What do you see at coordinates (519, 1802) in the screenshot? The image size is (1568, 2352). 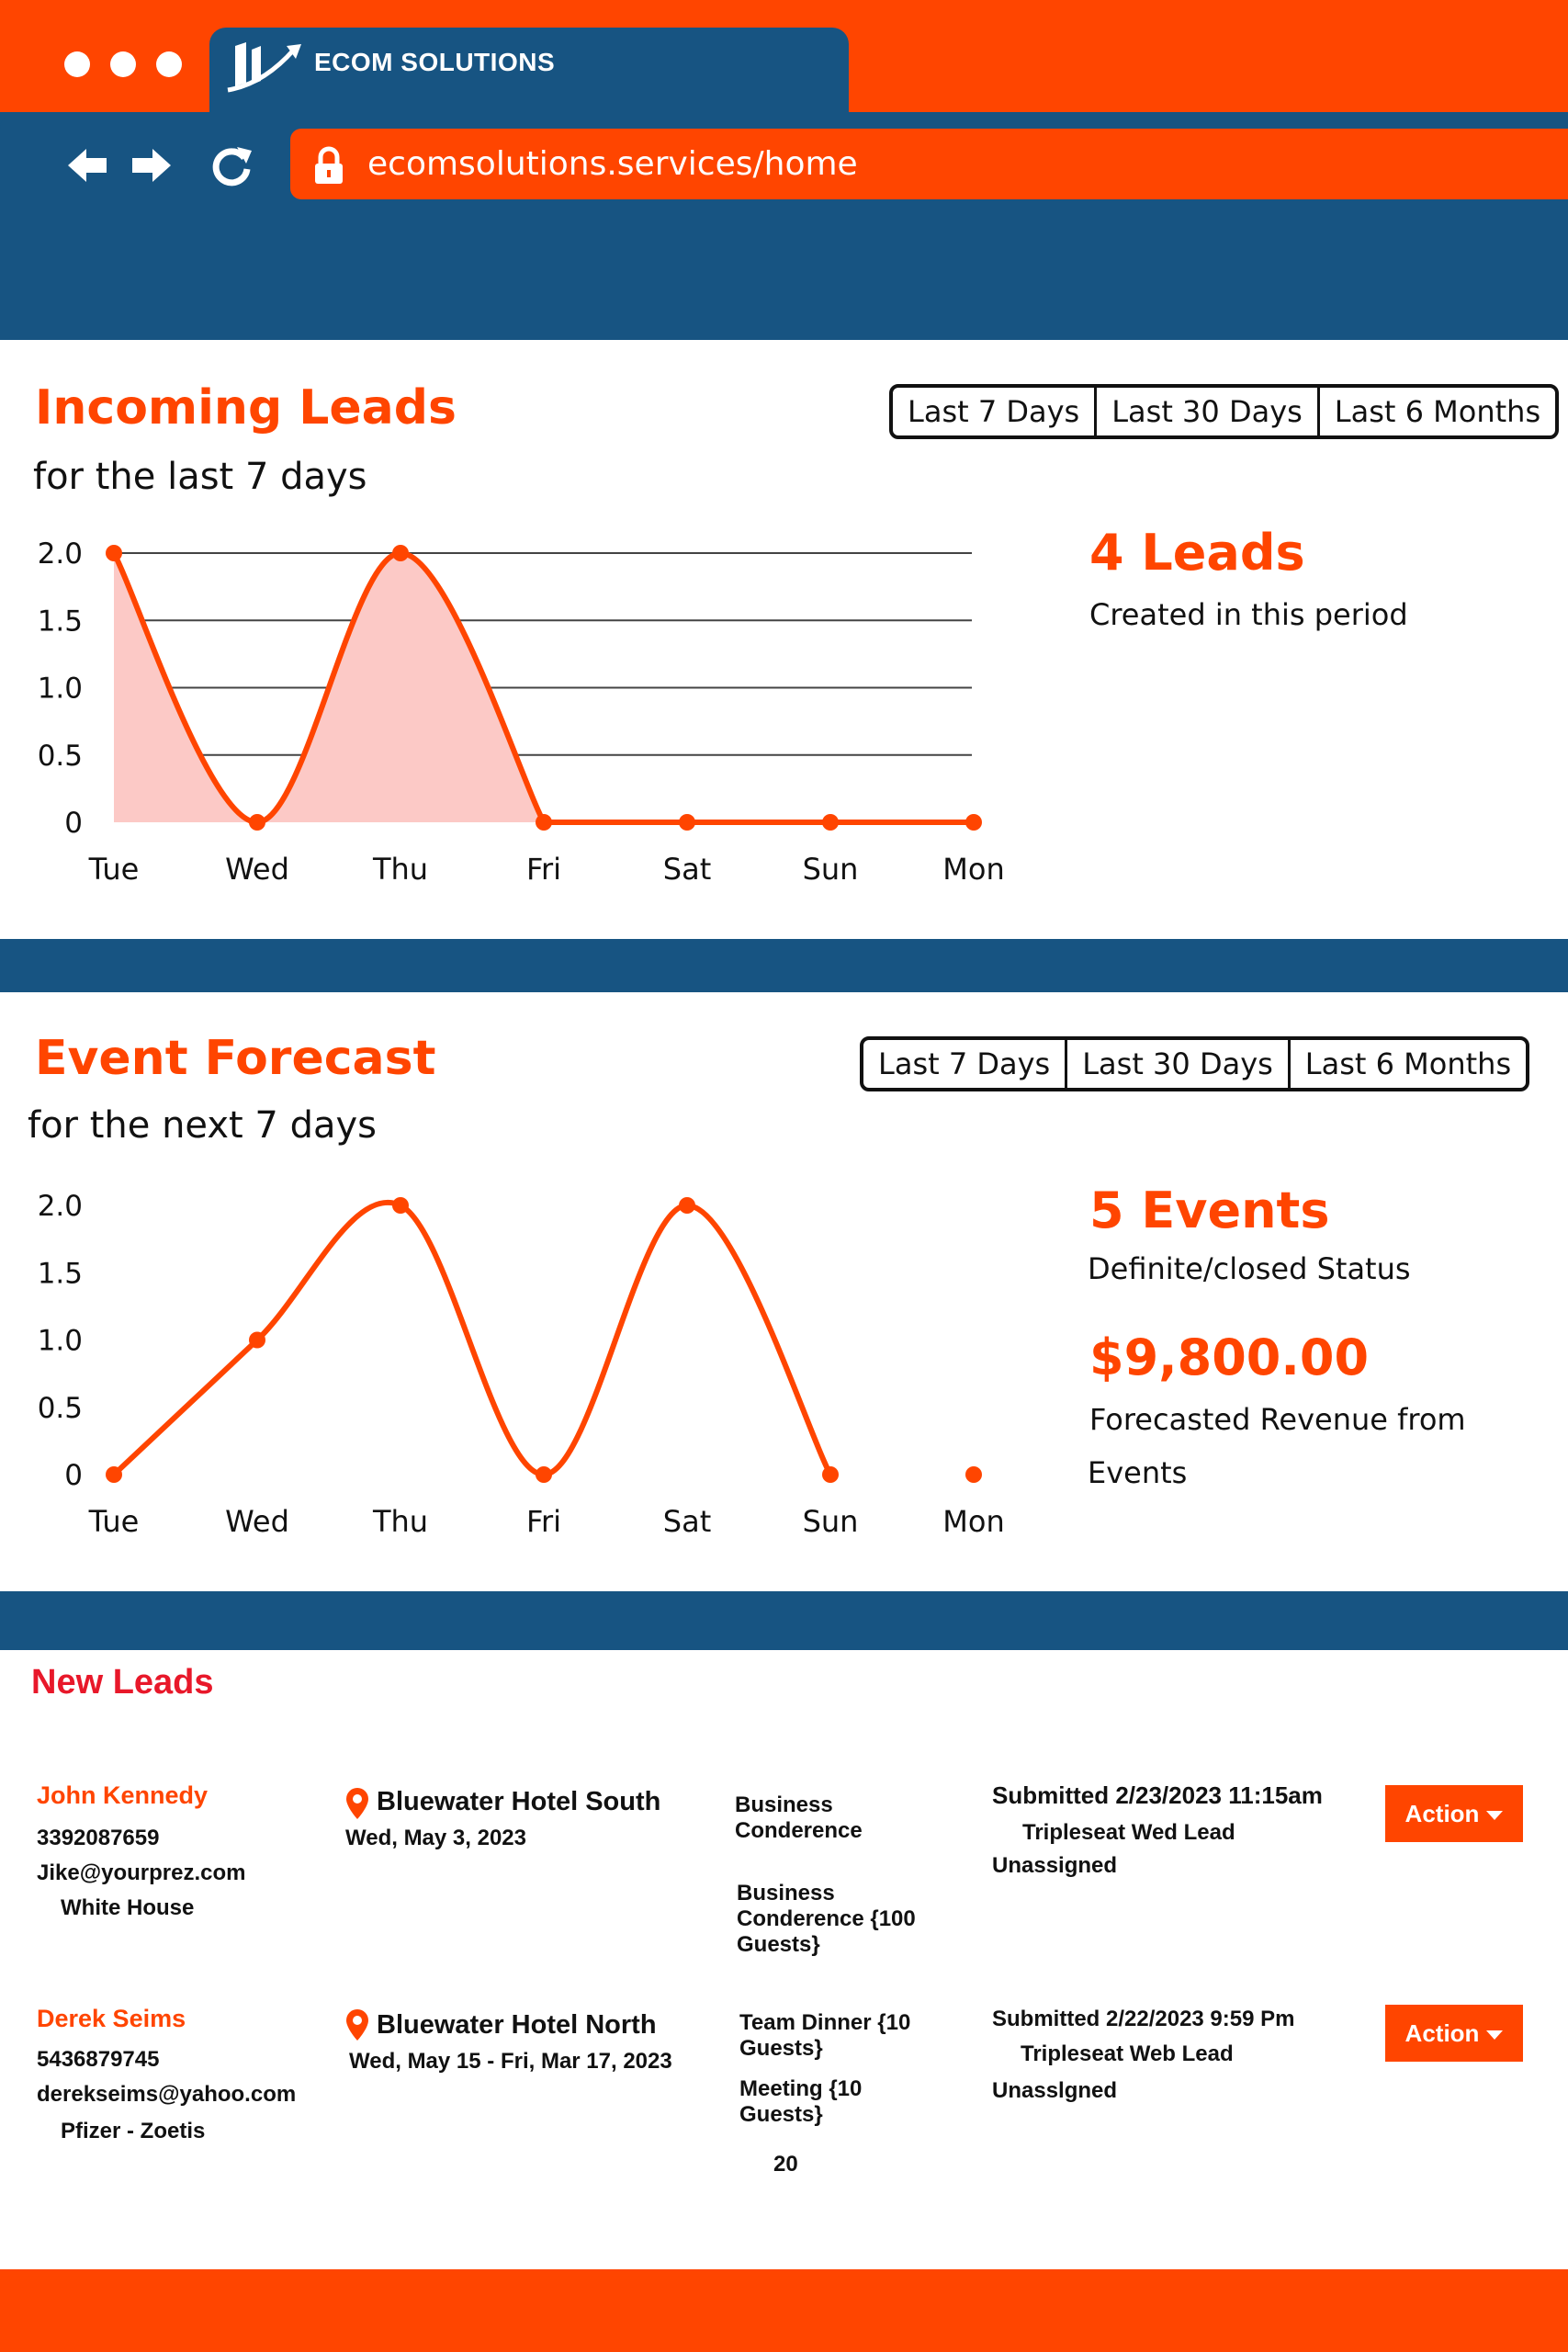 I see `lead-venue: Bluewater Hotel South` at bounding box center [519, 1802].